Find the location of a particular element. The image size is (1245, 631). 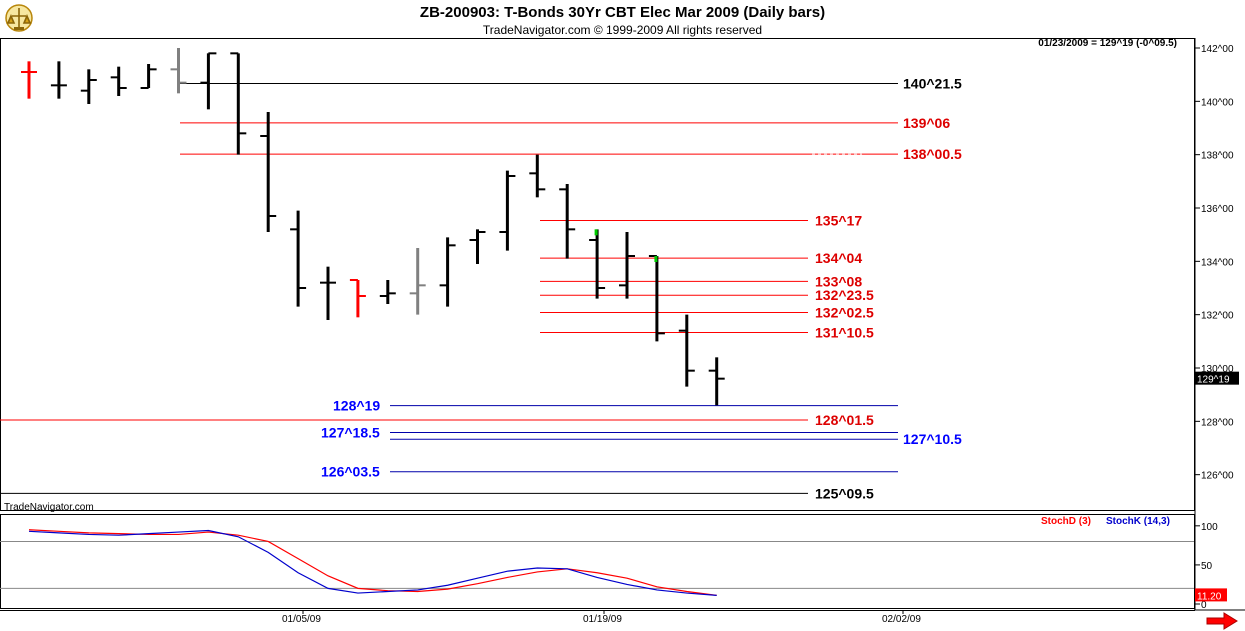

date-tick-label: 02/02/09 is located at coordinates (901, 619).